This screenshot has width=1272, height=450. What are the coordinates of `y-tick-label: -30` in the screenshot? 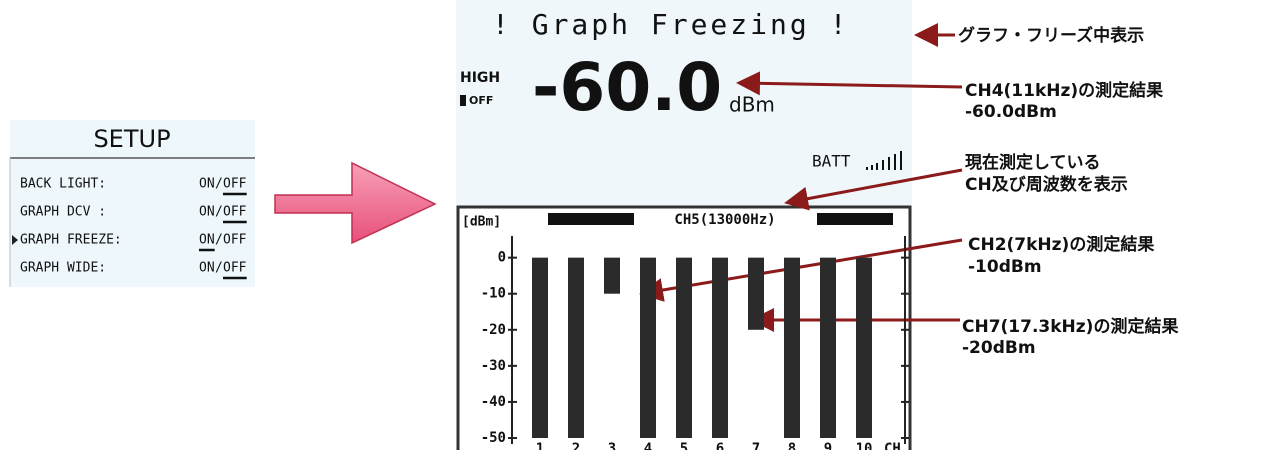 It's located at (493, 366).